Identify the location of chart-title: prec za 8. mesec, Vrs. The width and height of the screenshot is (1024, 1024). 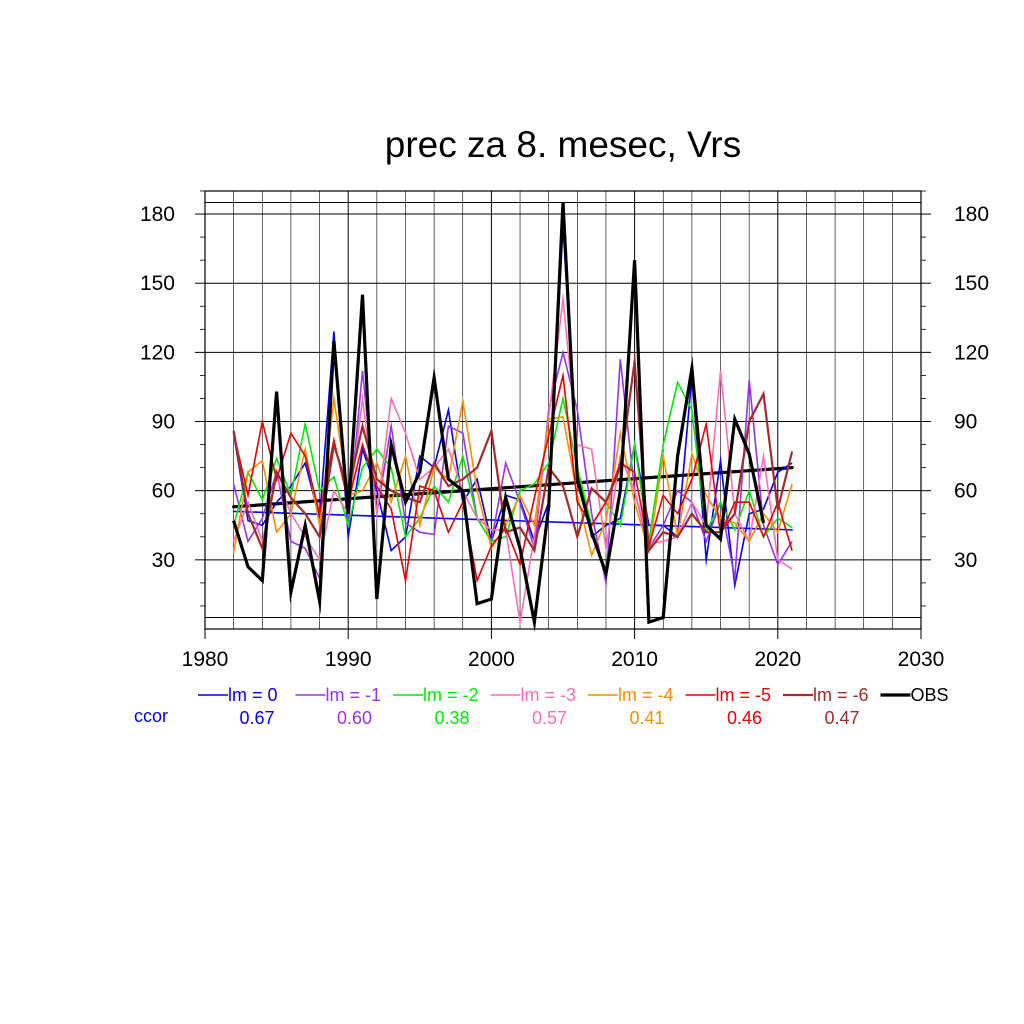
(563, 144).